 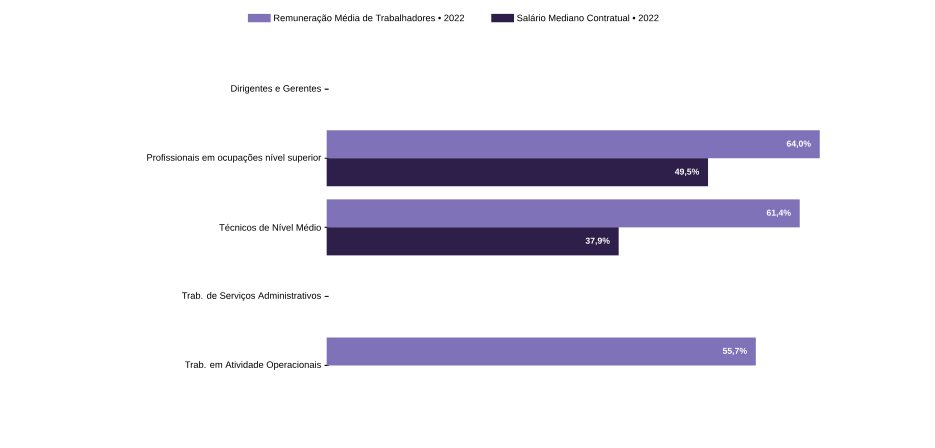 I want to click on y-tick-label: Profissionais em ocupações nível superior, so click(x=234, y=158).